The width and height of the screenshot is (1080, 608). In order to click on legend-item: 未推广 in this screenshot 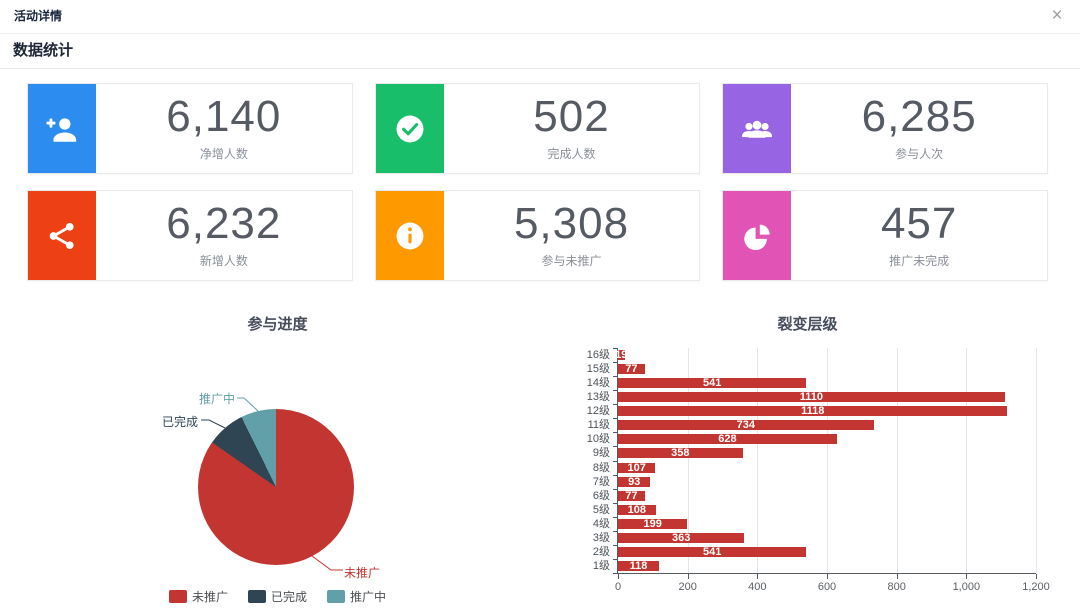, I will do `click(198, 596)`.